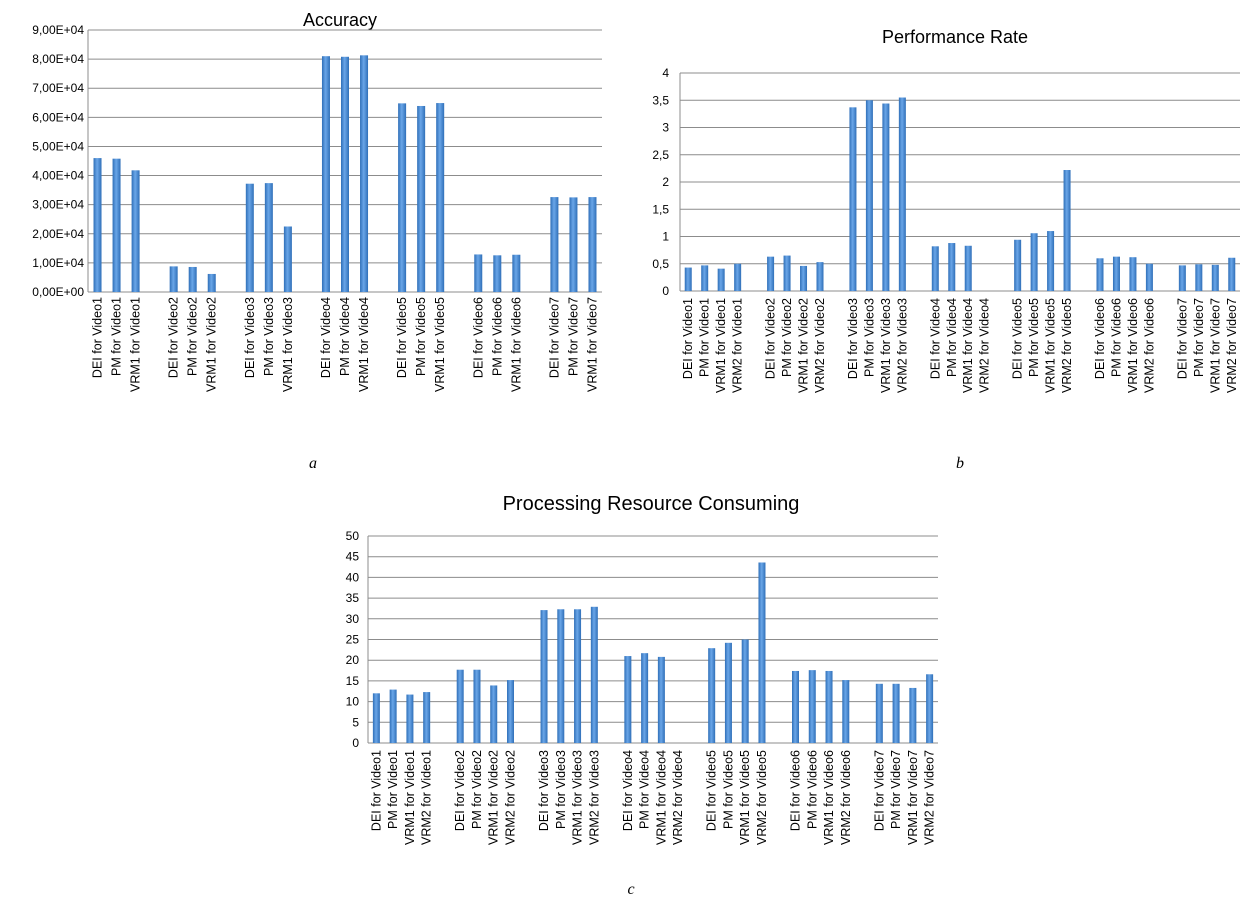  What do you see at coordinates (174, 337) in the screenshot?
I see `x-category-label: DEI for Video2` at bounding box center [174, 337].